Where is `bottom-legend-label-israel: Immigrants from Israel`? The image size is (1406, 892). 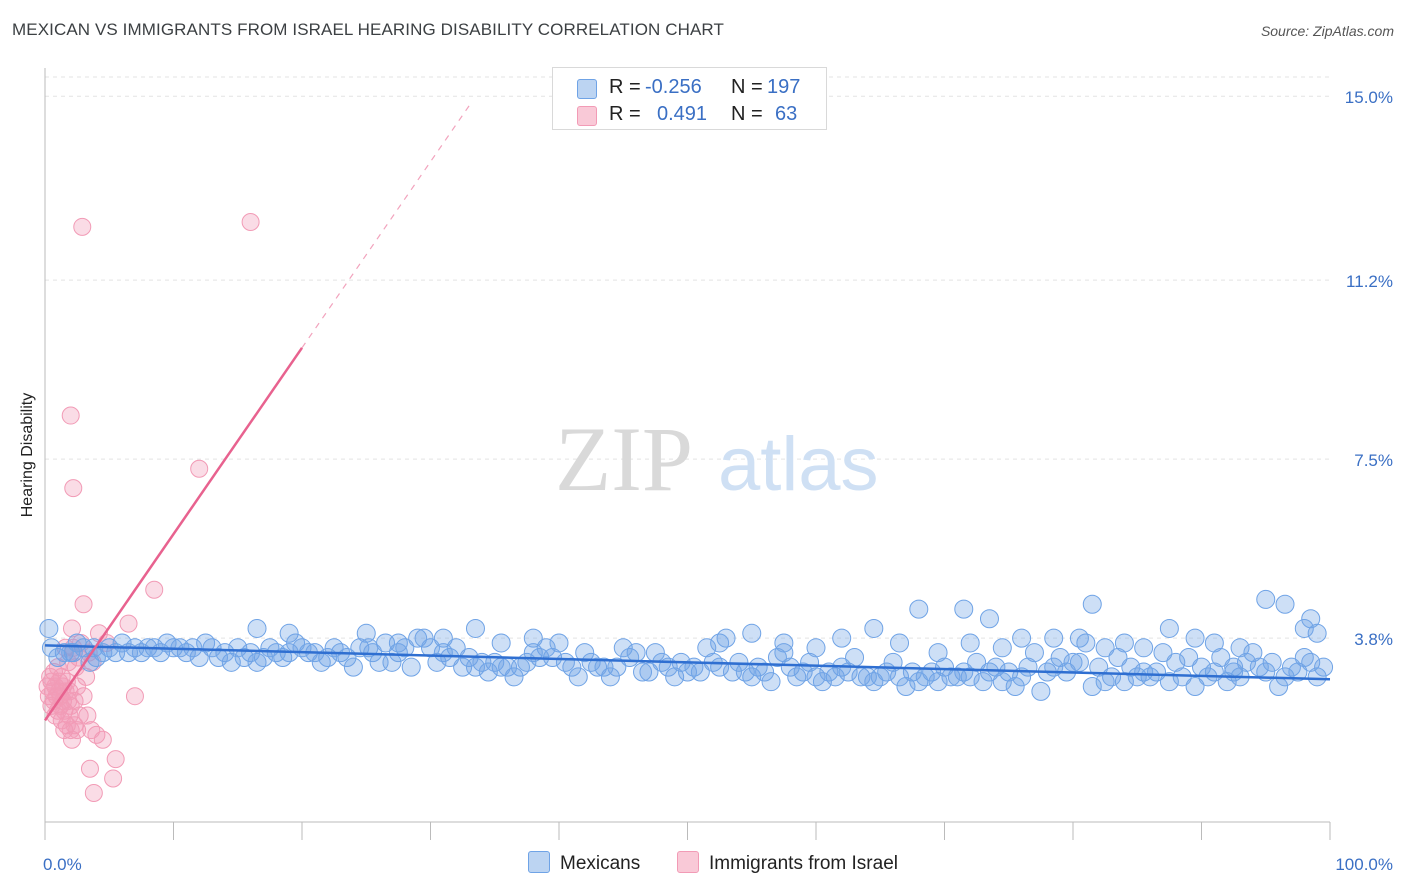 bottom-legend-label-israel: Immigrants from Israel is located at coordinates (803, 863).